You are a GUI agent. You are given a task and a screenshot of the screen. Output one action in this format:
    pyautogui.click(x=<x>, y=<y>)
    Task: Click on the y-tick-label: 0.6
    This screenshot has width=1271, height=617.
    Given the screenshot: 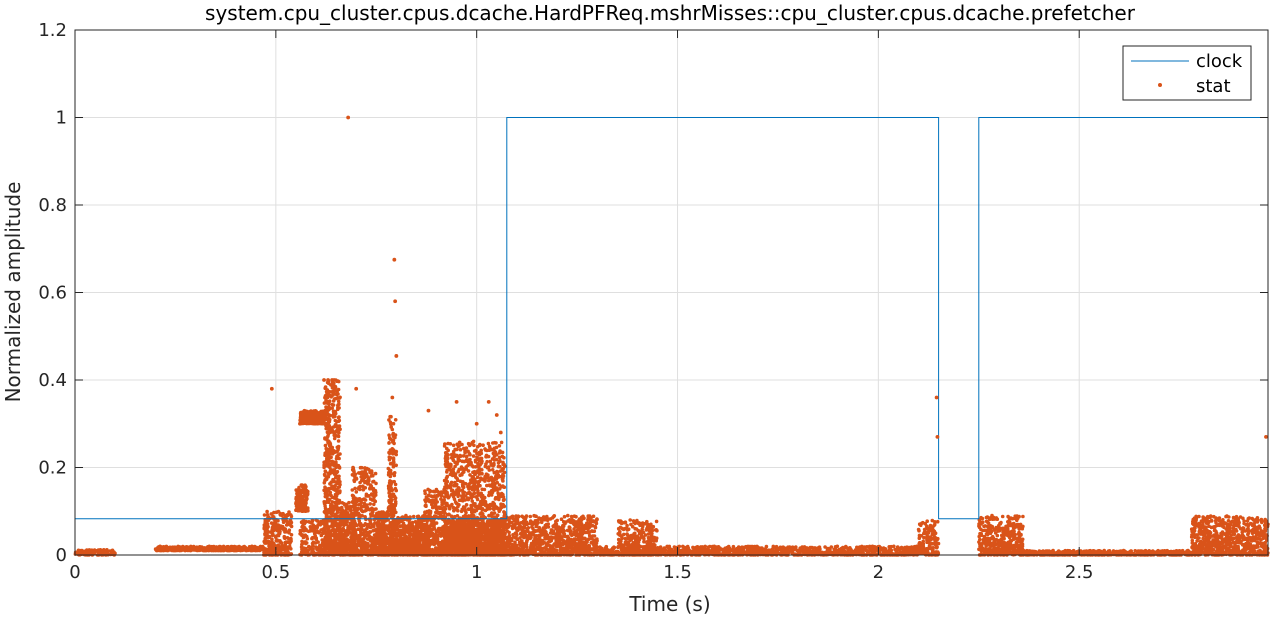 What is the action you would take?
    pyautogui.click(x=52, y=293)
    